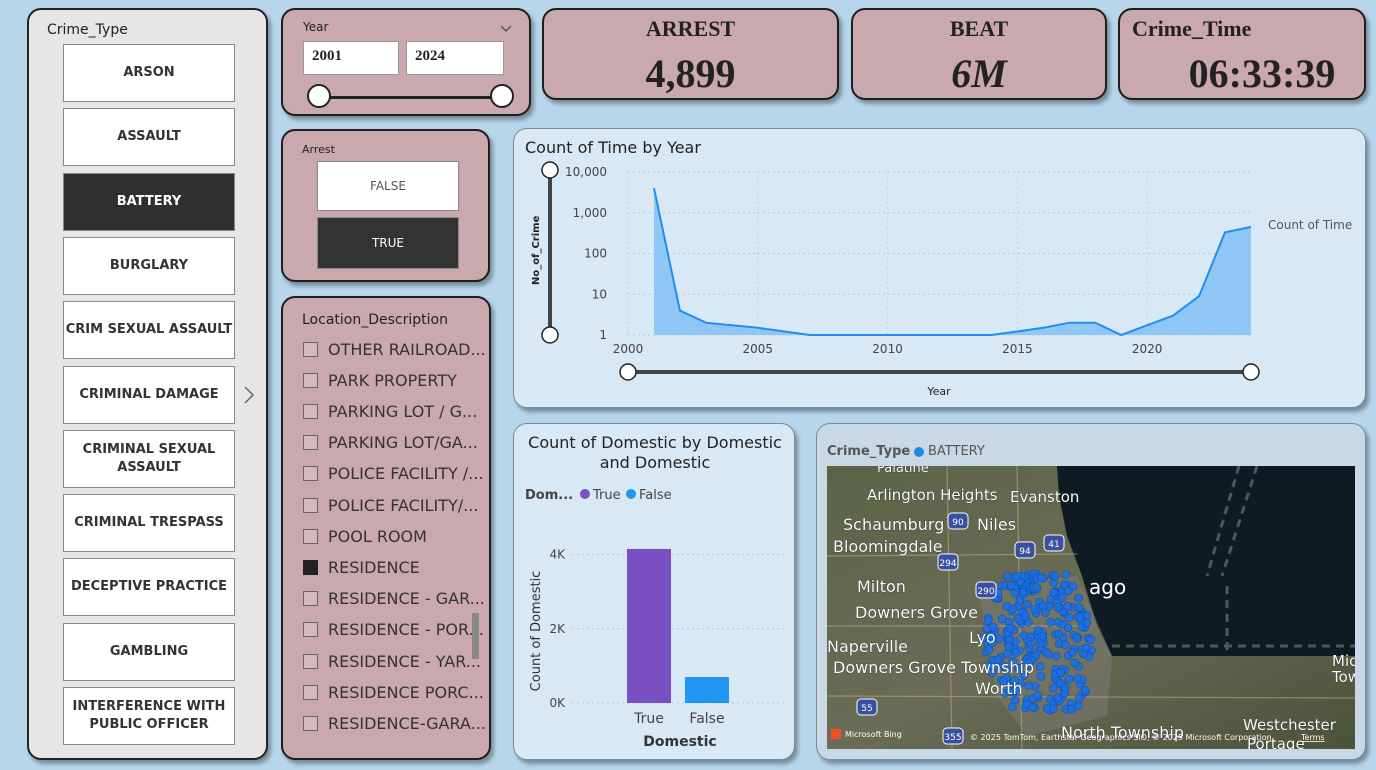 The width and height of the screenshot is (1376, 770). Describe the element at coordinates (388, 186) in the screenshot. I see `arrest-false-button: FALSE` at that location.